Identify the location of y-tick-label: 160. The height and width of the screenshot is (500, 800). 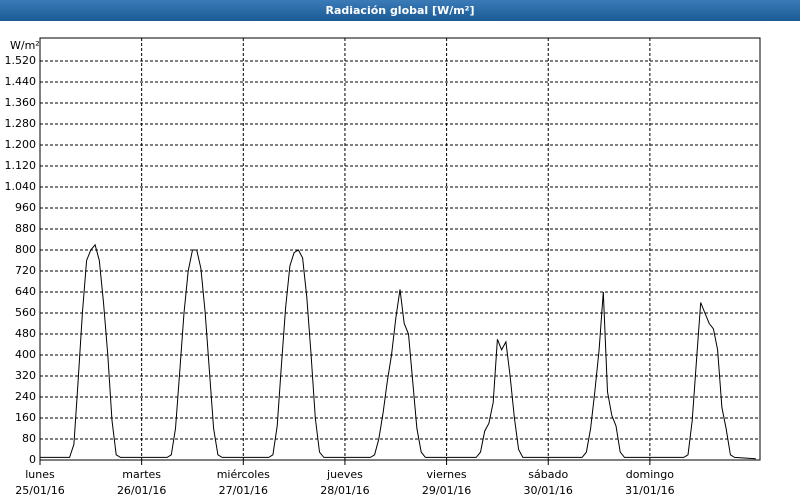
(25, 417).